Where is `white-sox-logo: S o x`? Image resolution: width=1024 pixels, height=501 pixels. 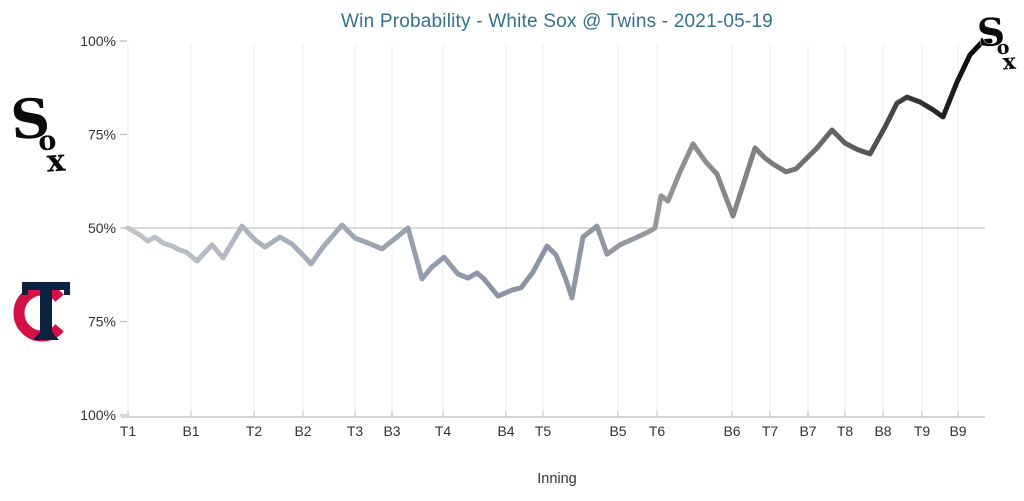 white-sox-logo: S o x is located at coordinates (43, 137).